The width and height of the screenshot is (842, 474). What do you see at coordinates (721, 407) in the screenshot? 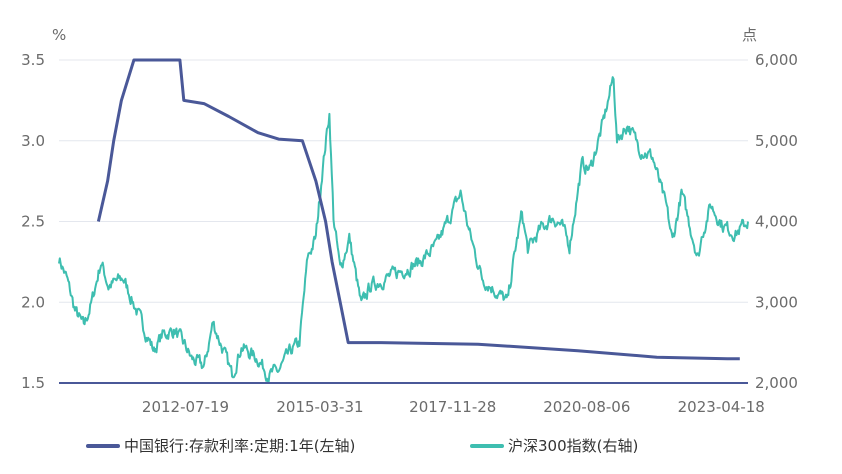
I see `x-tick-label: 2023-04-18` at bounding box center [721, 407].